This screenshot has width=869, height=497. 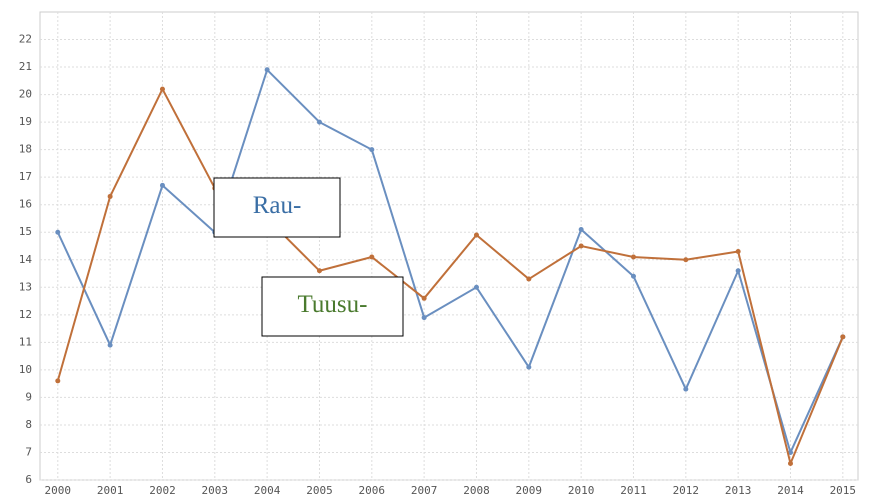 What do you see at coordinates (26, 259) in the screenshot?
I see `y-tick-label: 14` at bounding box center [26, 259].